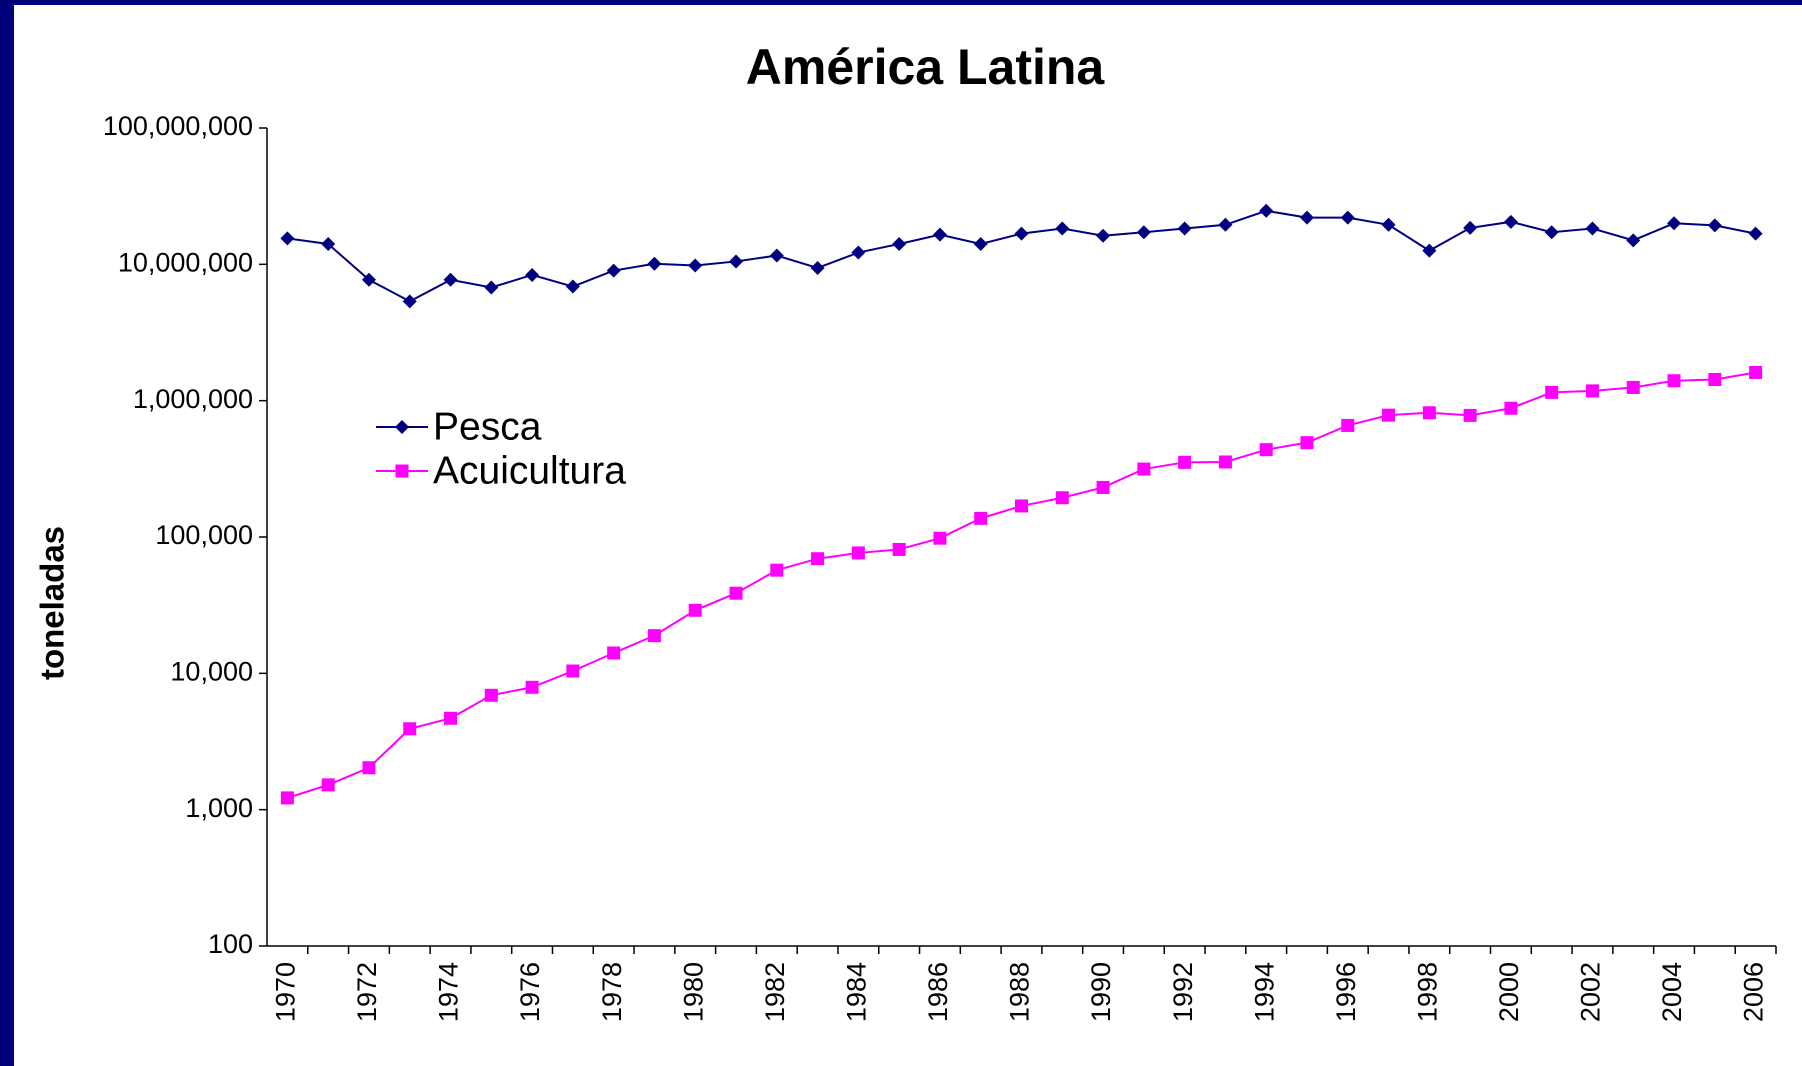 This screenshot has height=1066, width=1802. What do you see at coordinates (856, 992) in the screenshot?
I see `x-tick-label: 1984` at bounding box center [856, 992].